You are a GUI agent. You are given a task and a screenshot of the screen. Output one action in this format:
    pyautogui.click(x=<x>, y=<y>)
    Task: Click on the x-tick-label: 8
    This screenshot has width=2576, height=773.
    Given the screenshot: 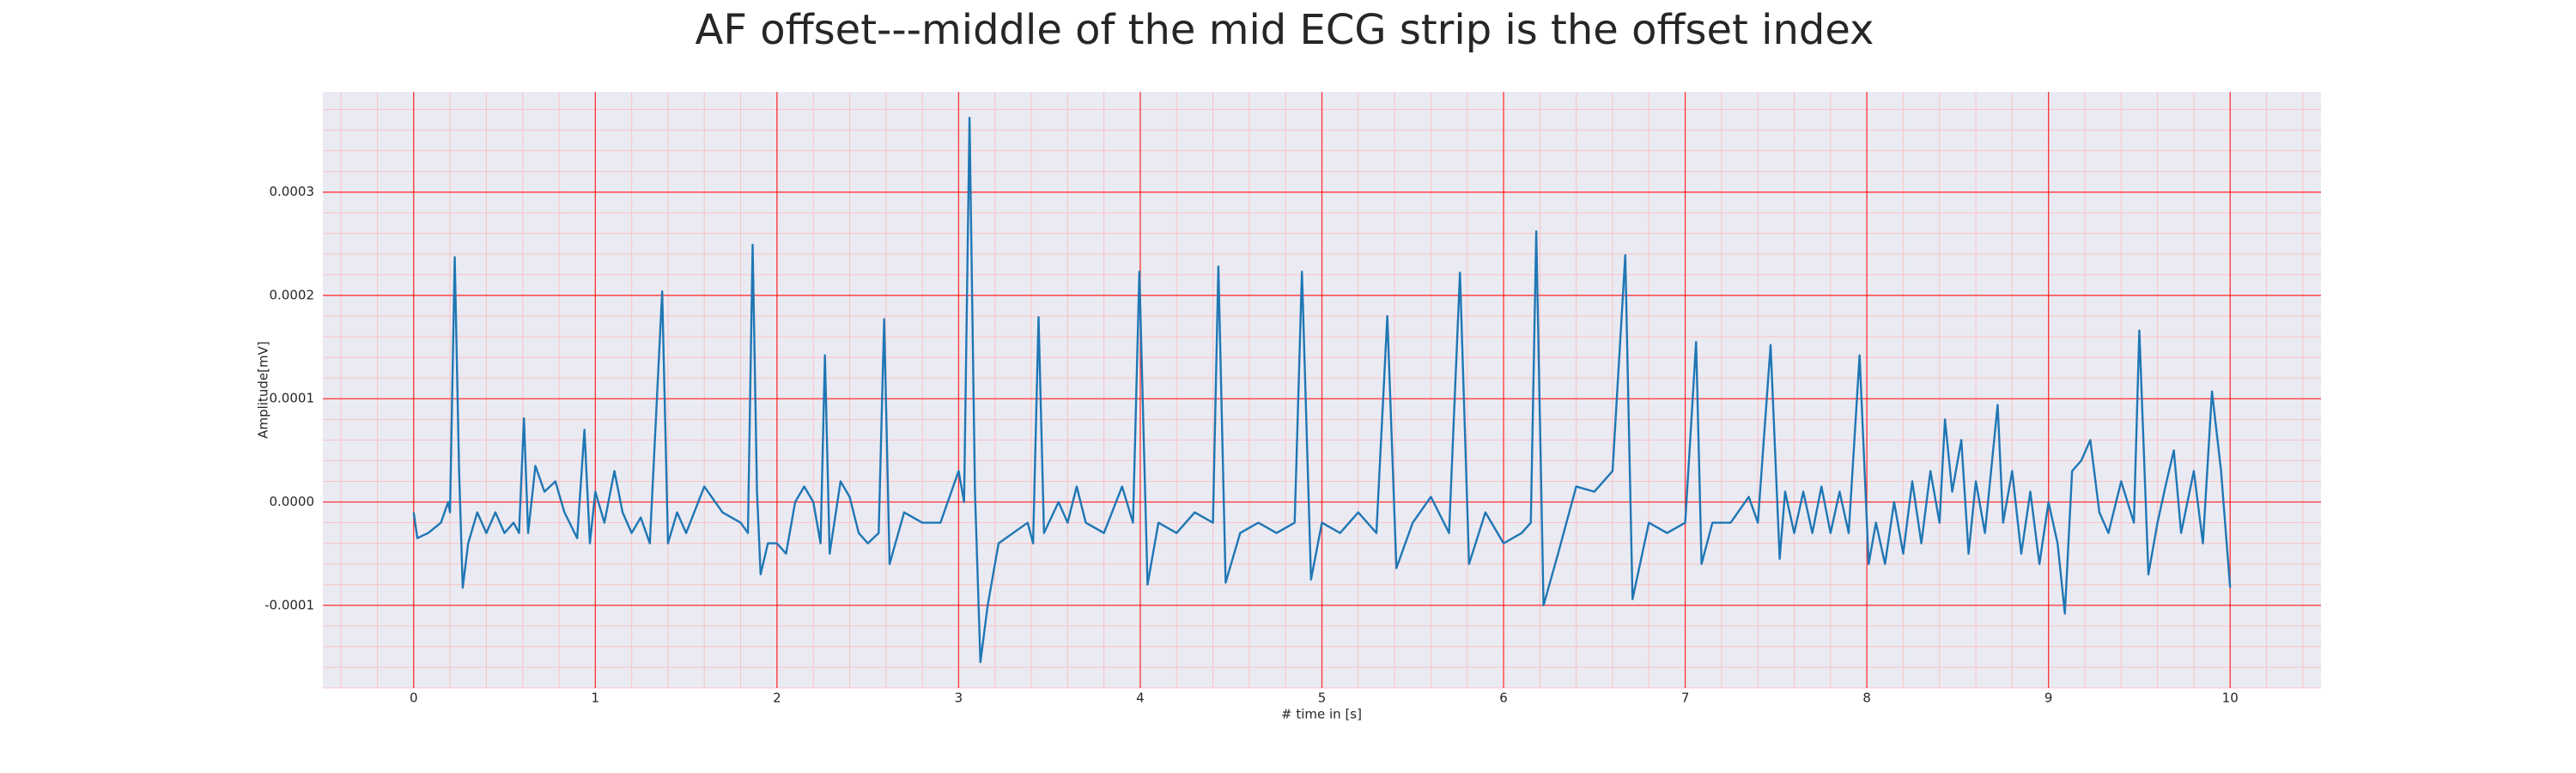 What is the action you would take?
    pyautogui.click(x=1866, y=698)
    